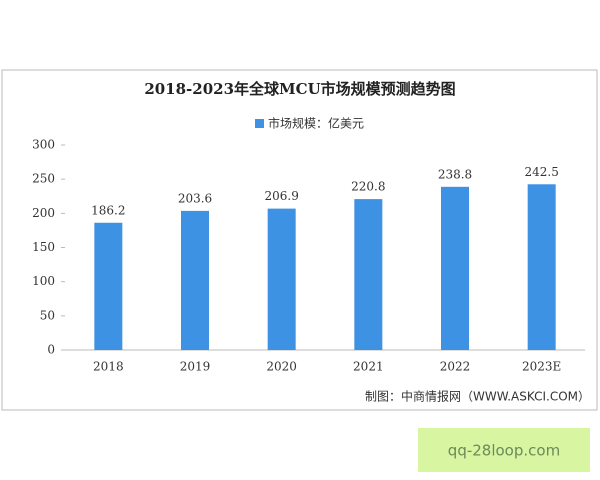  Describe the element at coordinates (455, 367) in the screenshot. I see `x-tick-label: 2022` at that location.